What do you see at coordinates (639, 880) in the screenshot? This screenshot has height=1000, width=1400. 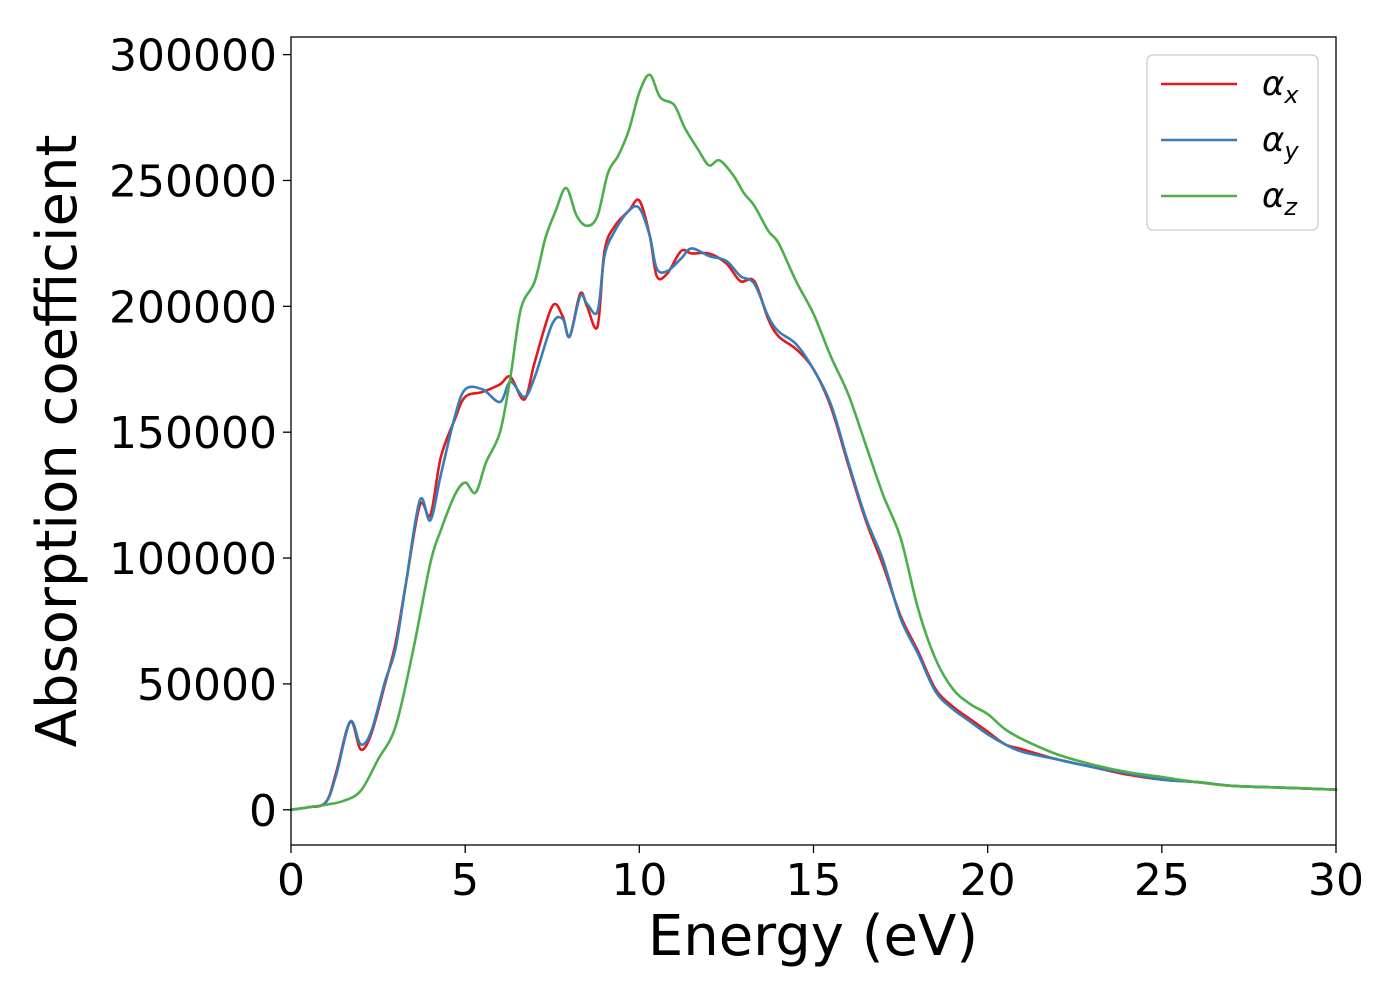 I see `x-tick-label: 10` at bounding box center [639, 880].